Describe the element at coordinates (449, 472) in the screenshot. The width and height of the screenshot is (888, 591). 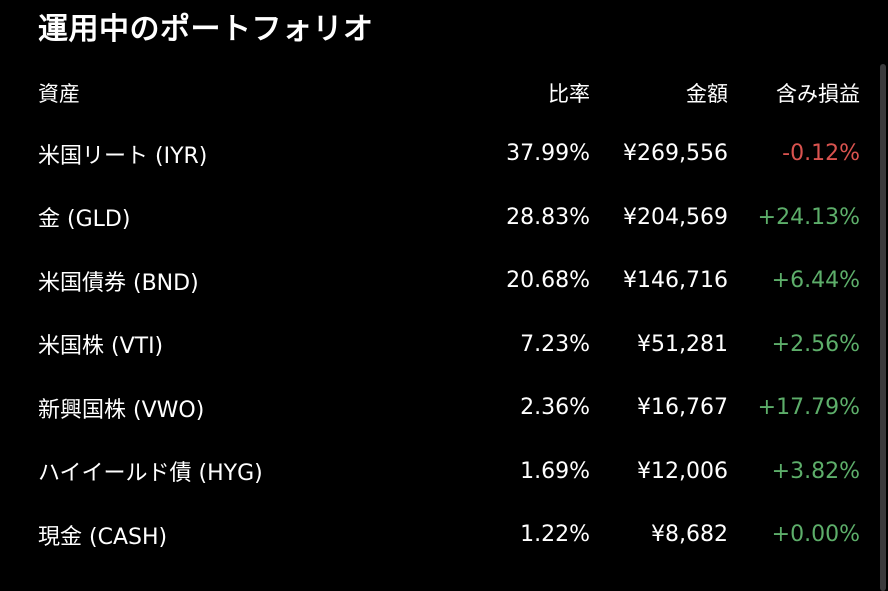
I see `table-row: ハイイールド債 (HYG) 1.69% ¥12,006 +3.82%` at that location.